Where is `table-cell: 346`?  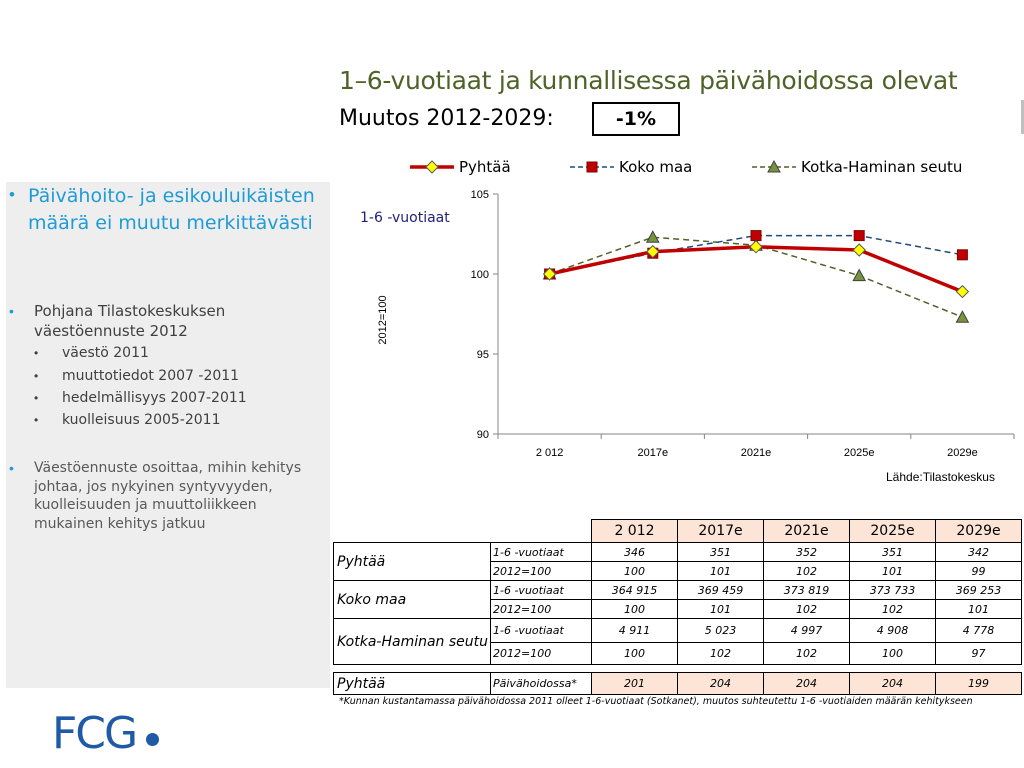 table-cell: 346 is located at coordinates (634, 552).